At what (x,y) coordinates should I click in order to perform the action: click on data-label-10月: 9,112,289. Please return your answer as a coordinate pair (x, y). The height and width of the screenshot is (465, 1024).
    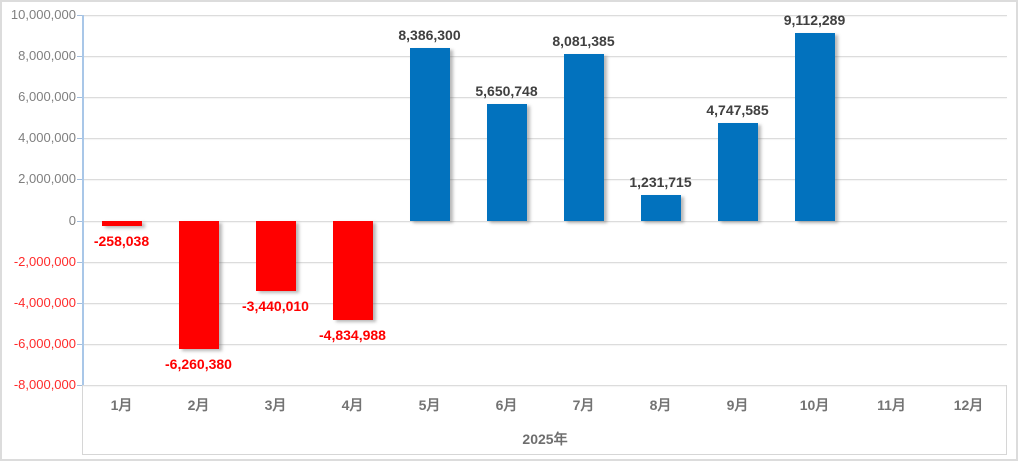
    Looking at the image, I should click on (814, 20).